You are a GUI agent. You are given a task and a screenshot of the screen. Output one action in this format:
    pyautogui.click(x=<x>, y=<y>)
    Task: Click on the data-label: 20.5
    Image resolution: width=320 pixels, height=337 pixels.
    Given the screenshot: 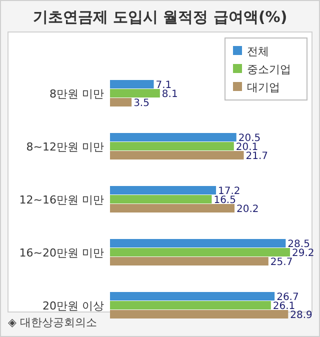 What is the action you would take?
    pyautogui.click(x=249, y=138)
    